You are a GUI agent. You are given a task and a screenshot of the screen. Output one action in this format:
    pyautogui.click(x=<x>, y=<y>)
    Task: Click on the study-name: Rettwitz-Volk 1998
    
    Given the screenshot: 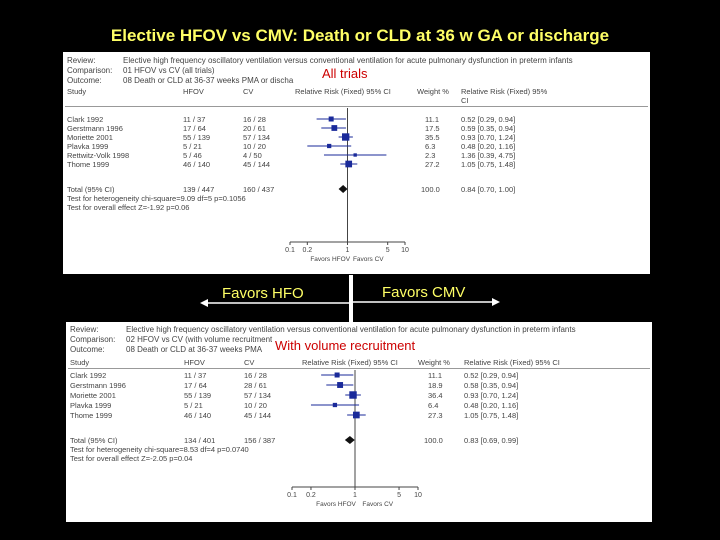 What is the action you would take?
    pyautogui.click(x=98, y=155)
    